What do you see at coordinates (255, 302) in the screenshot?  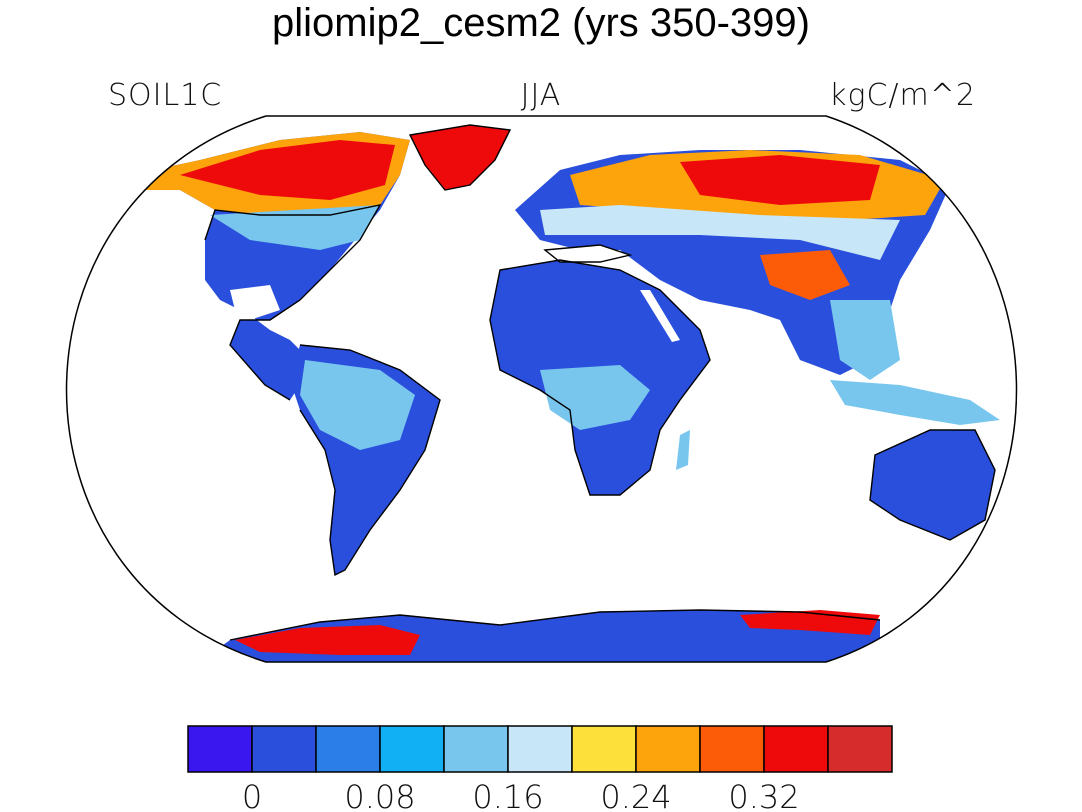 I see `gulf-of-mexico` at bounding box center [255, 302].